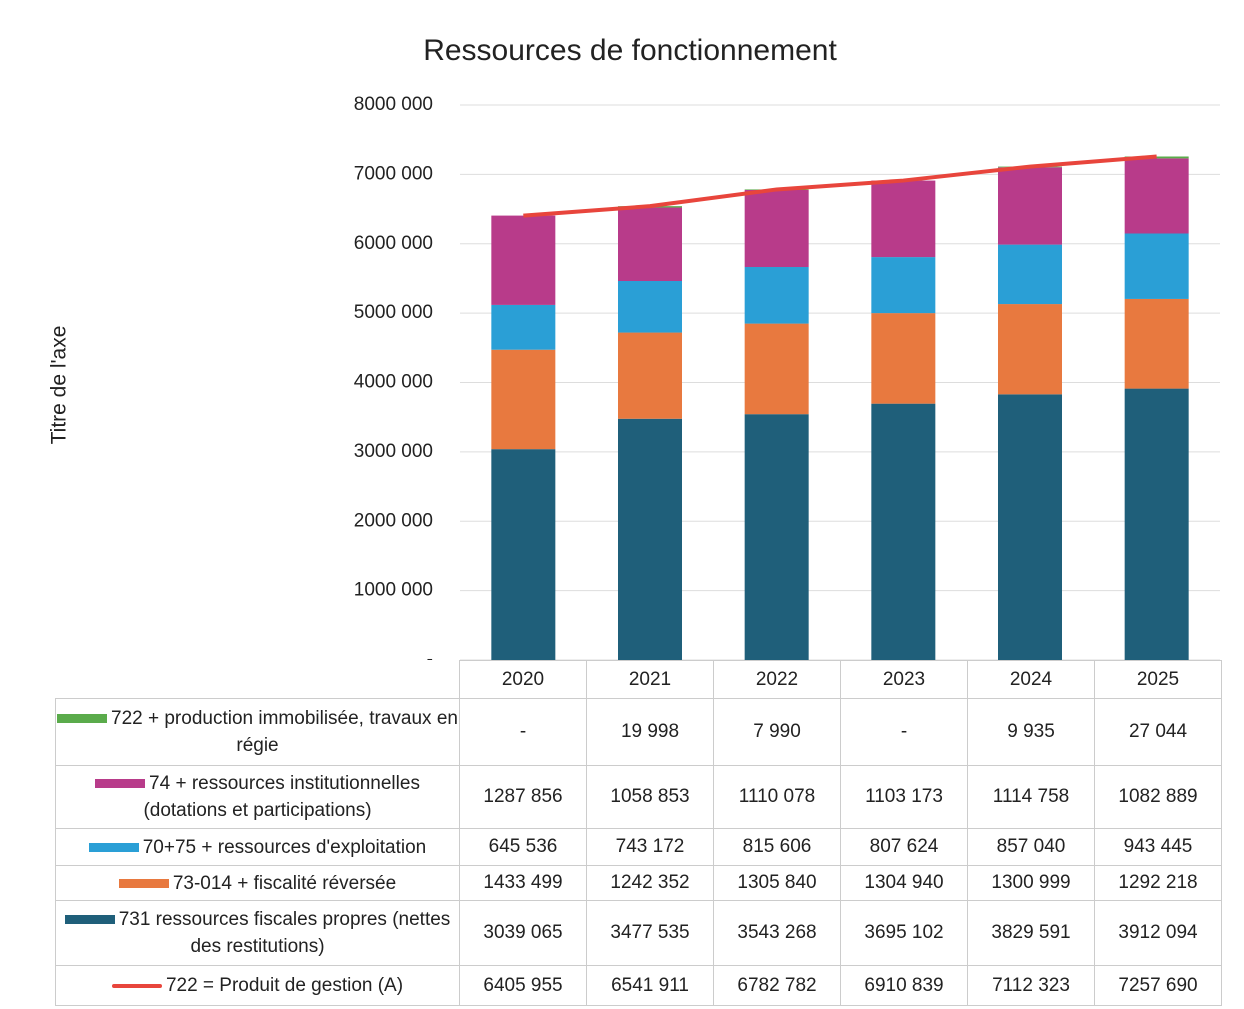 The image size is (1244, 1009). Describe the element at coordinates (904, 847) in the screenshot. I see `value-label: 807 624` at that location.